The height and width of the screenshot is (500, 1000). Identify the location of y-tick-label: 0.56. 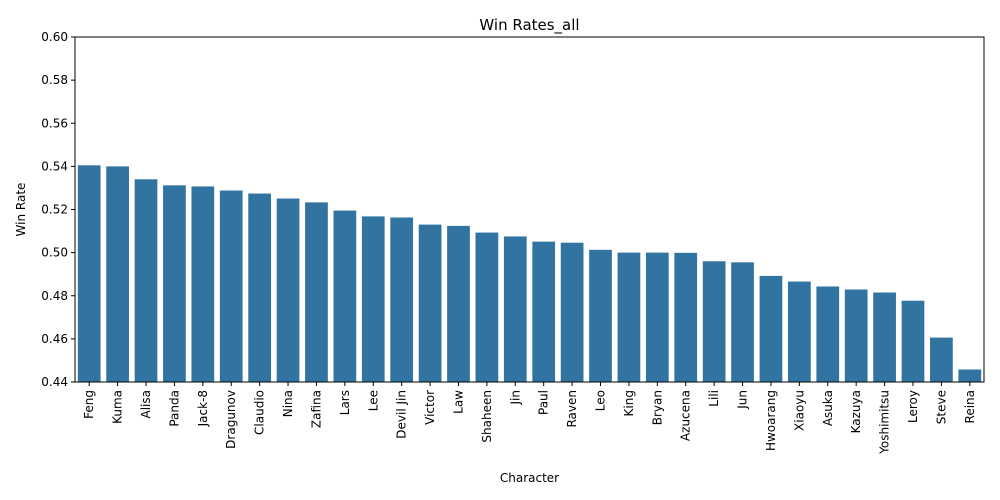
(54, 123).